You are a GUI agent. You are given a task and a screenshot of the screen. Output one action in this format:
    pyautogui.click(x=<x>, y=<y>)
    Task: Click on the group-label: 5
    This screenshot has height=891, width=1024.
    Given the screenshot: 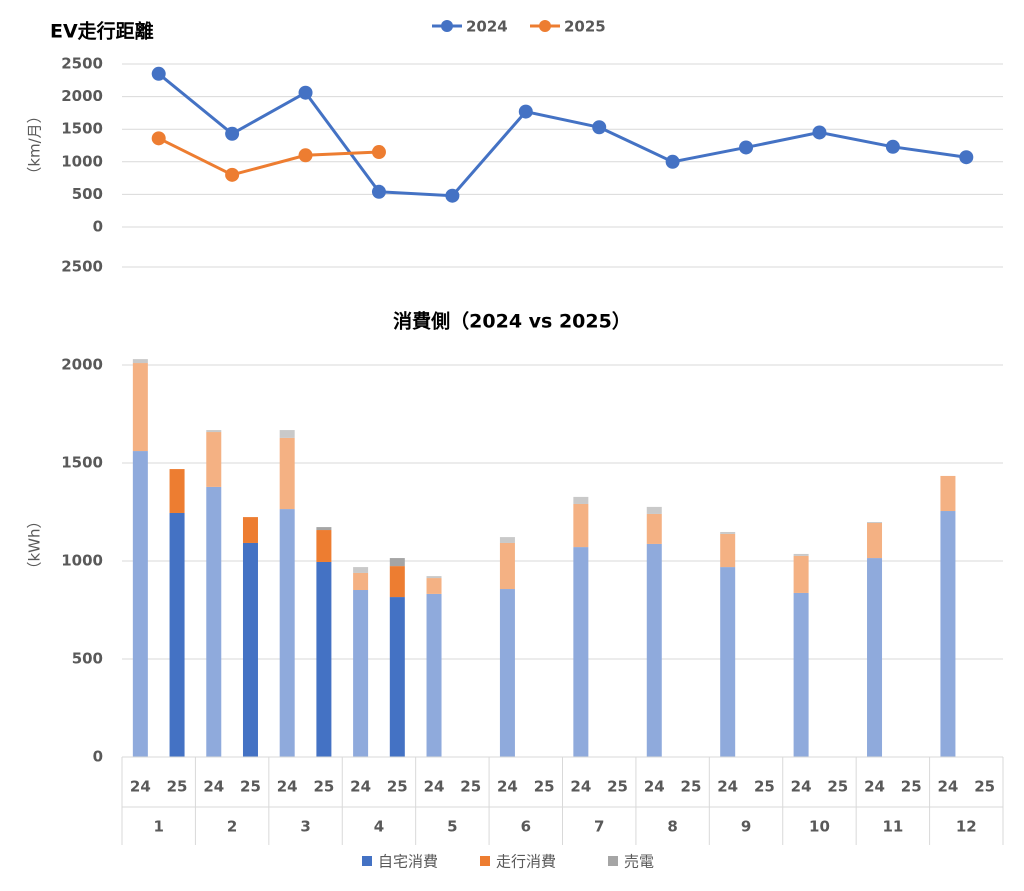 What is the action you would take?
    pyautogui.click(x=452, y=827)
    